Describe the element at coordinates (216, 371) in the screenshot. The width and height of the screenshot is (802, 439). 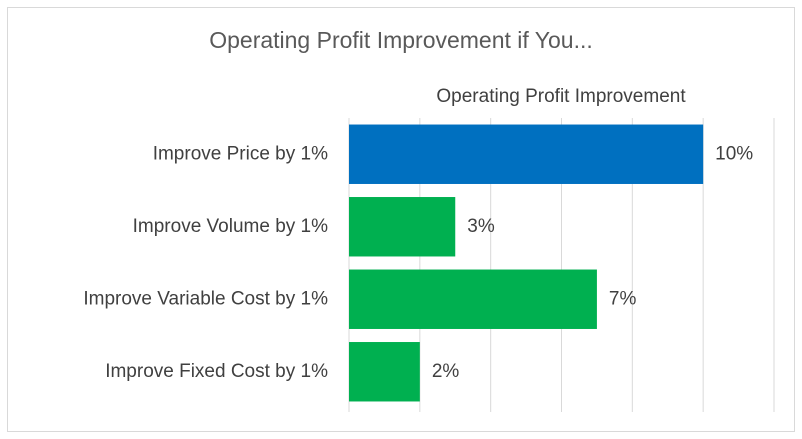
I see `category-label: Improve Fixed Cost by 1%` at that location.